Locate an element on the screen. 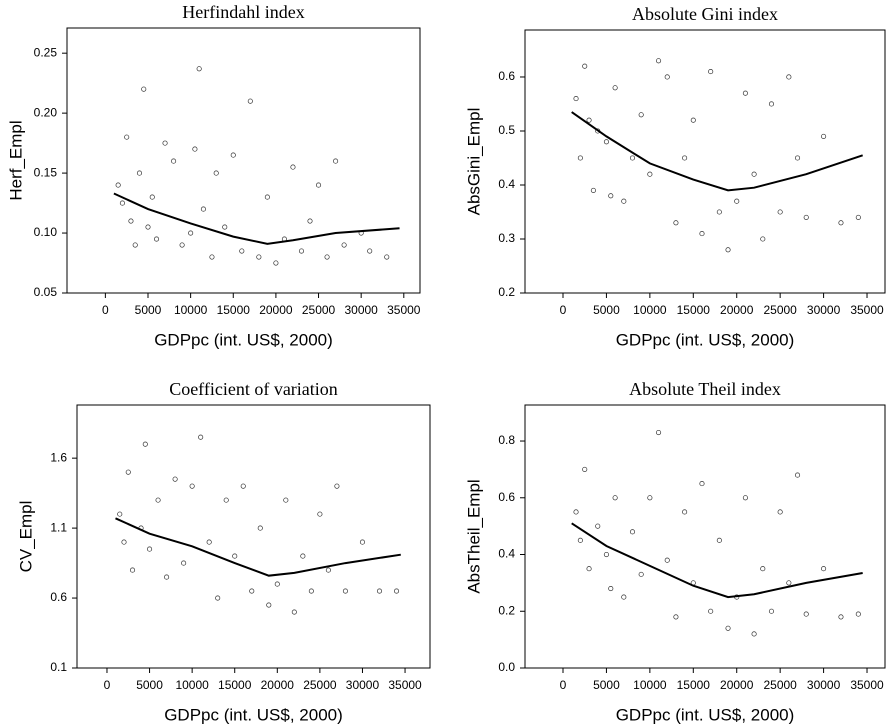 The image size is (890, 726). y-tick-label: 0.05 is located at coordinates (46, 292).